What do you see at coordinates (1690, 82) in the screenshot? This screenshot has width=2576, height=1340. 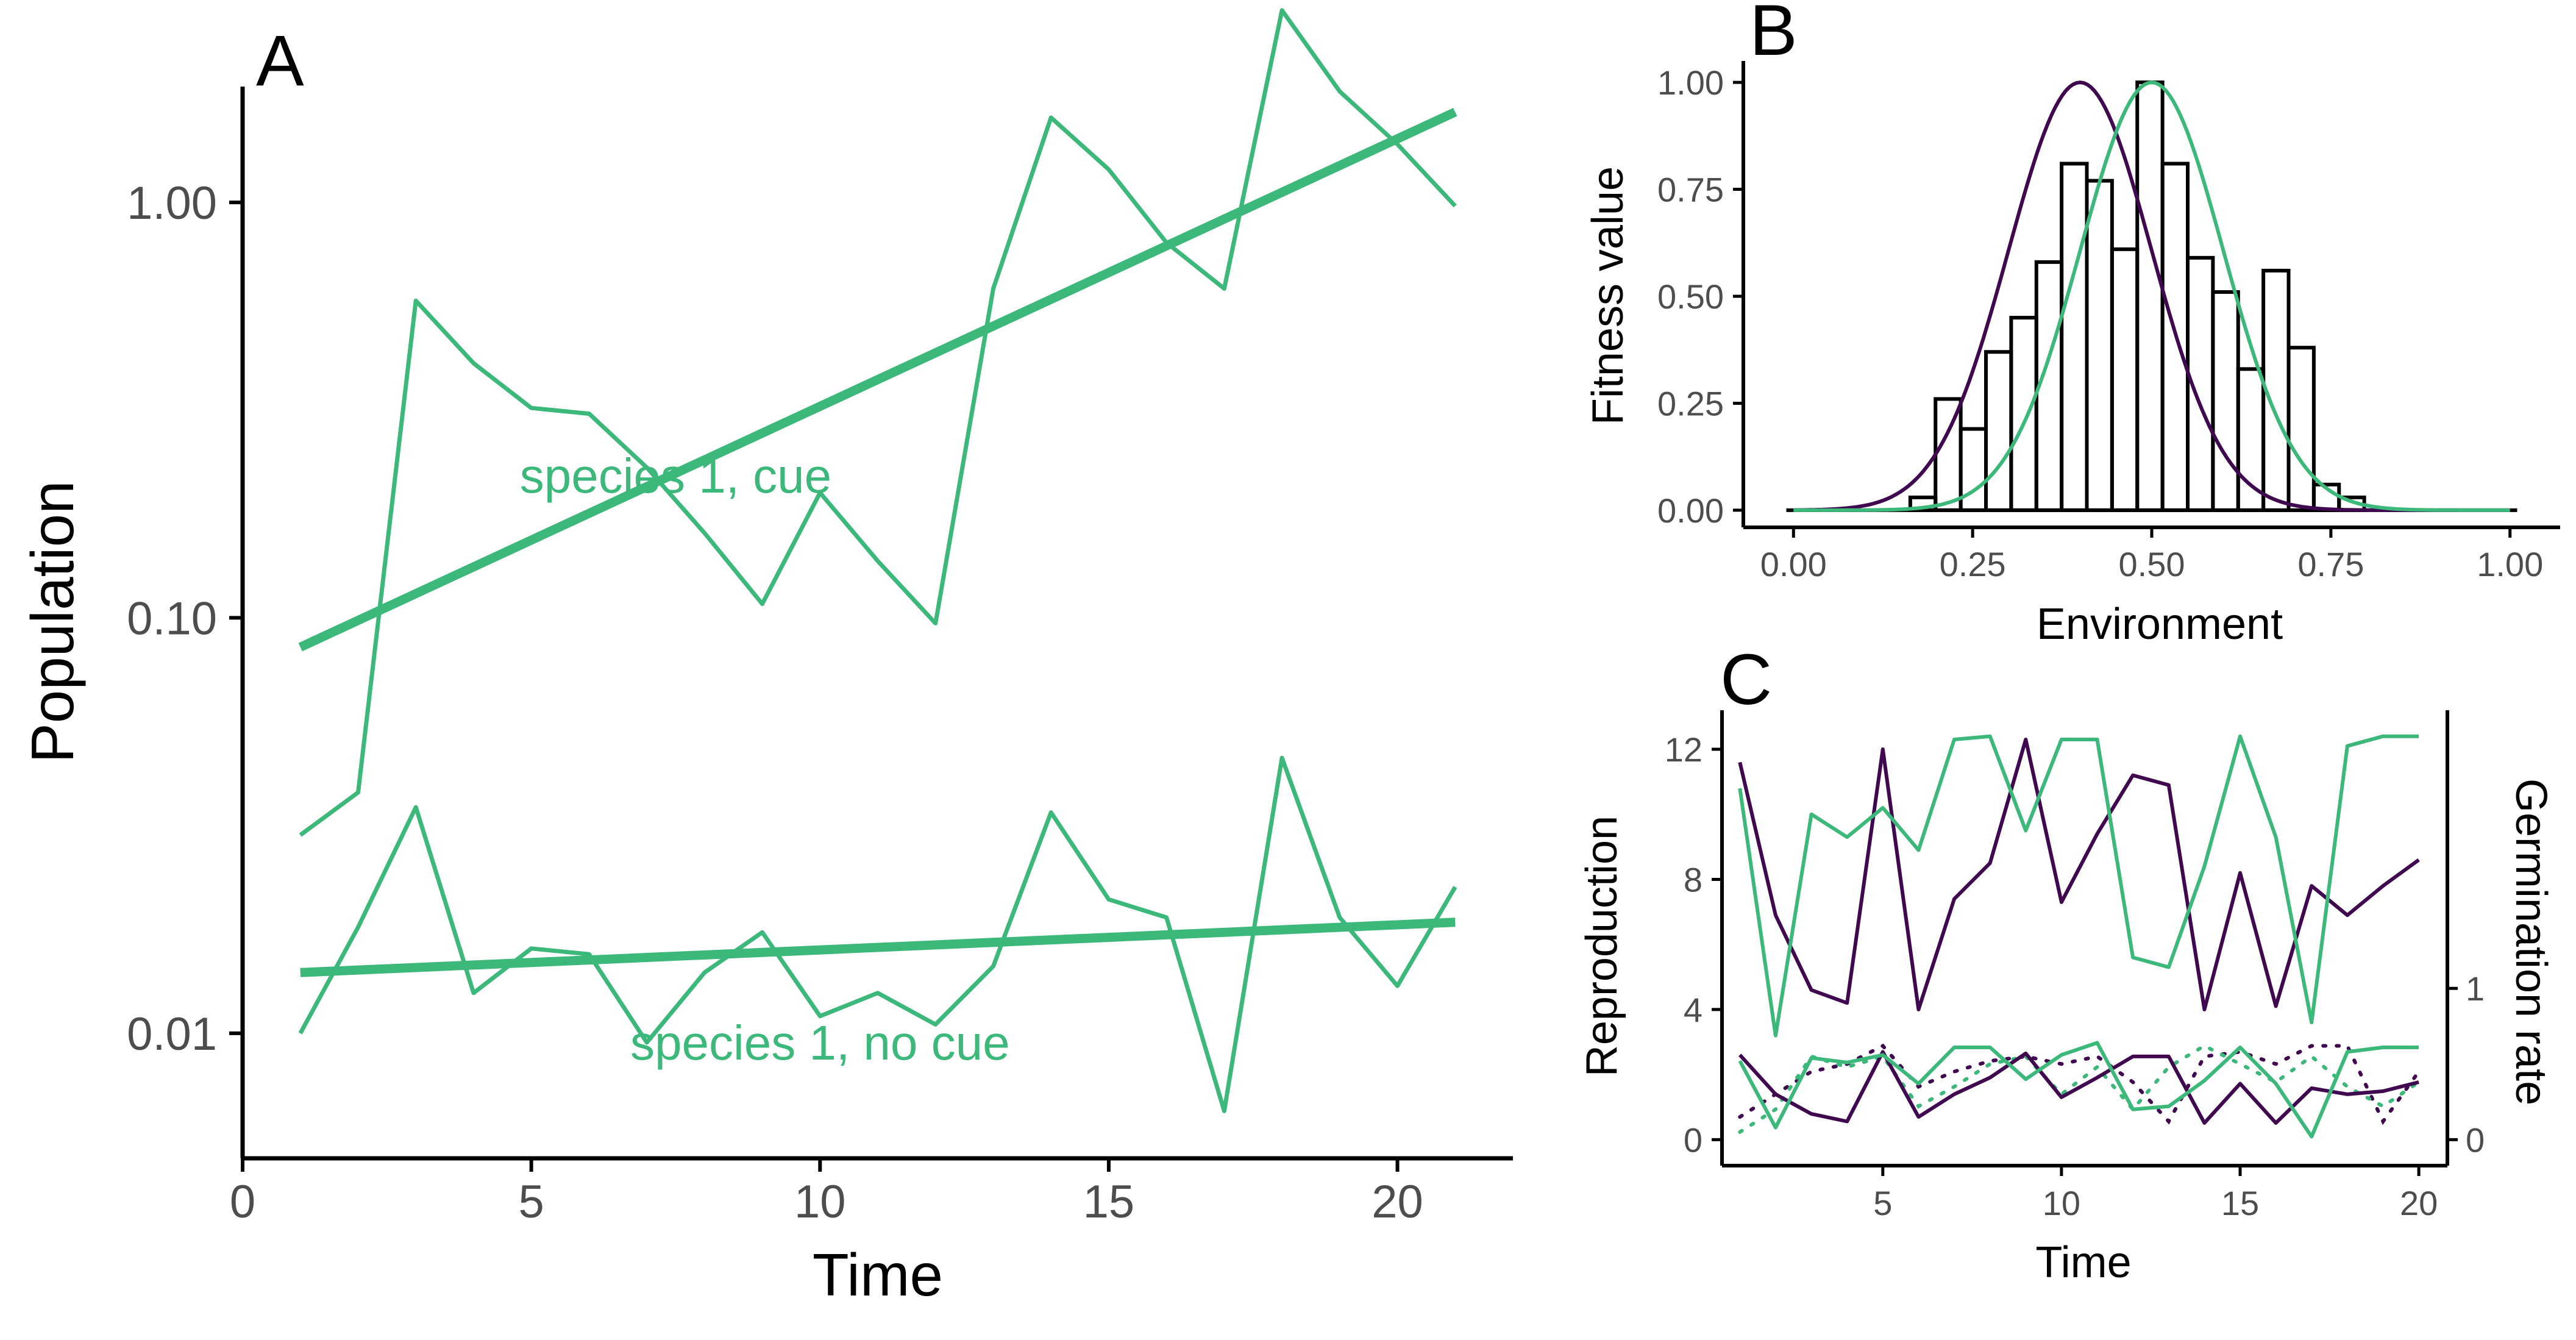 I see `panel-b-y-tick-label: 1.00` at bounding box center [1690, 82].